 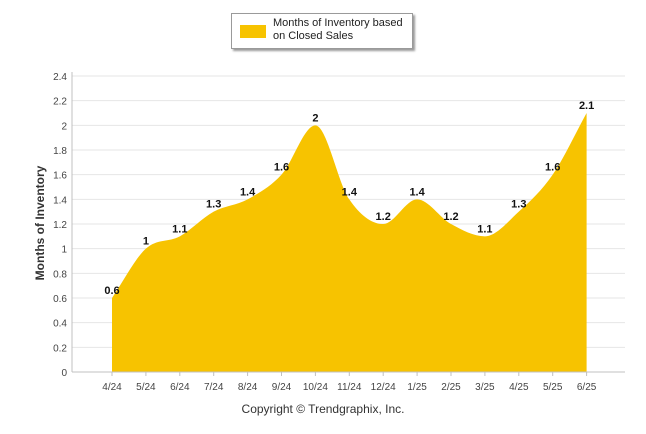 What do you see at coordinates (60, 176) in the screenshot?
I see `y-tick-label: 1.6` at bounding box center [60, 176].